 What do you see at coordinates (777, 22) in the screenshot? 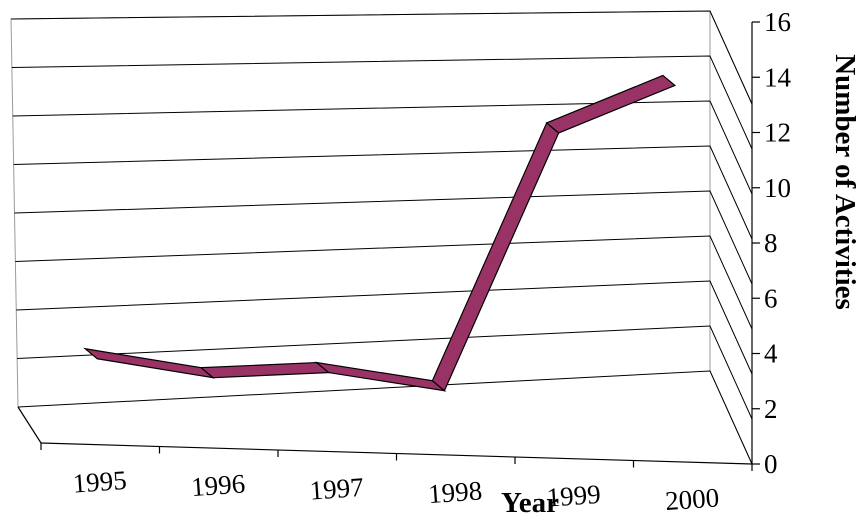
I see `y-tick-label: 16` at bounding box center [777, 22].